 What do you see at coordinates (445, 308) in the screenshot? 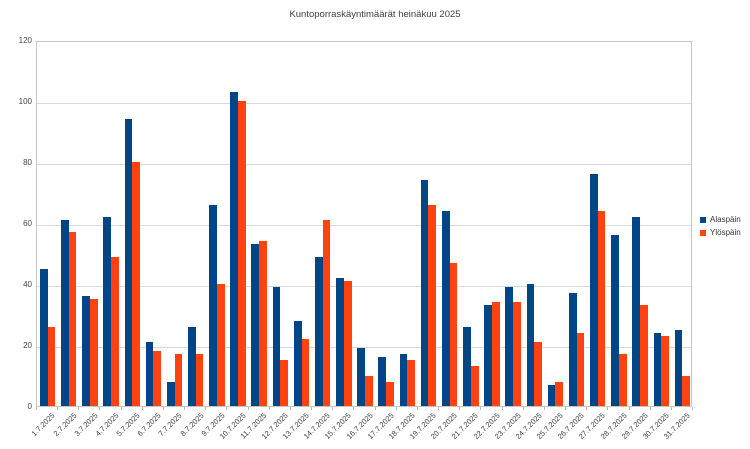
I see `bar-alaspäin-20.7.2025` at bounding box center [445, 308].